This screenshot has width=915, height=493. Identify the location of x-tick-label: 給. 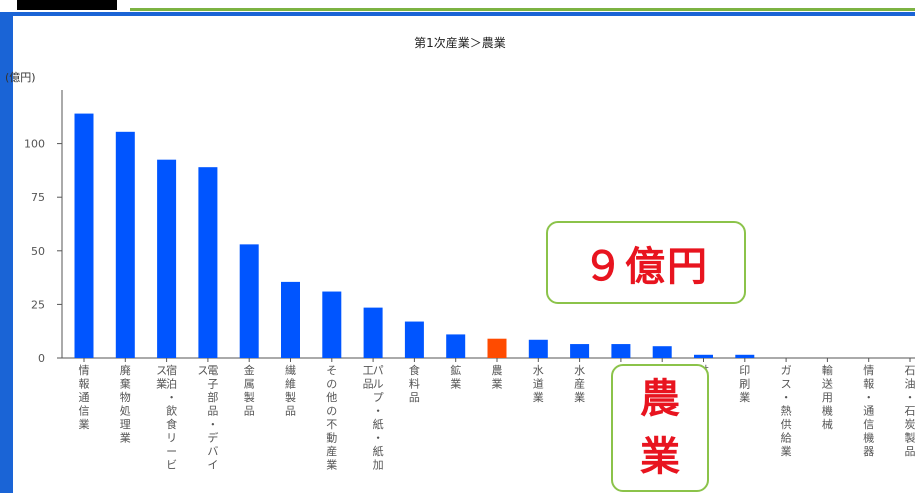
(786, 438).